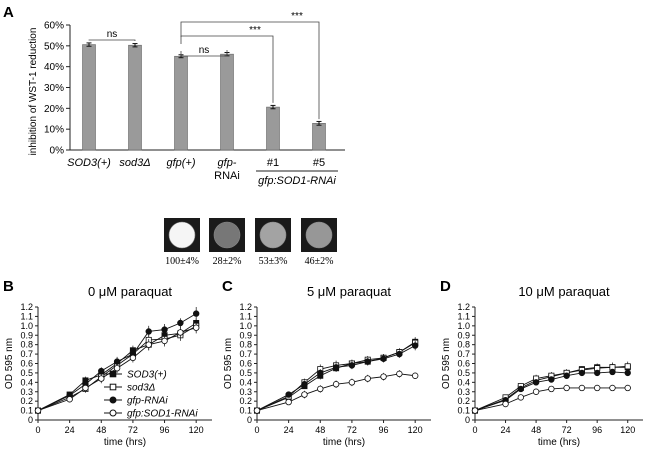 The width and height of the screenshot is (649, 465). Describe the element at coordinates (54, 130) in the screenshot. I see `y-tick-label: 10%` at that location.